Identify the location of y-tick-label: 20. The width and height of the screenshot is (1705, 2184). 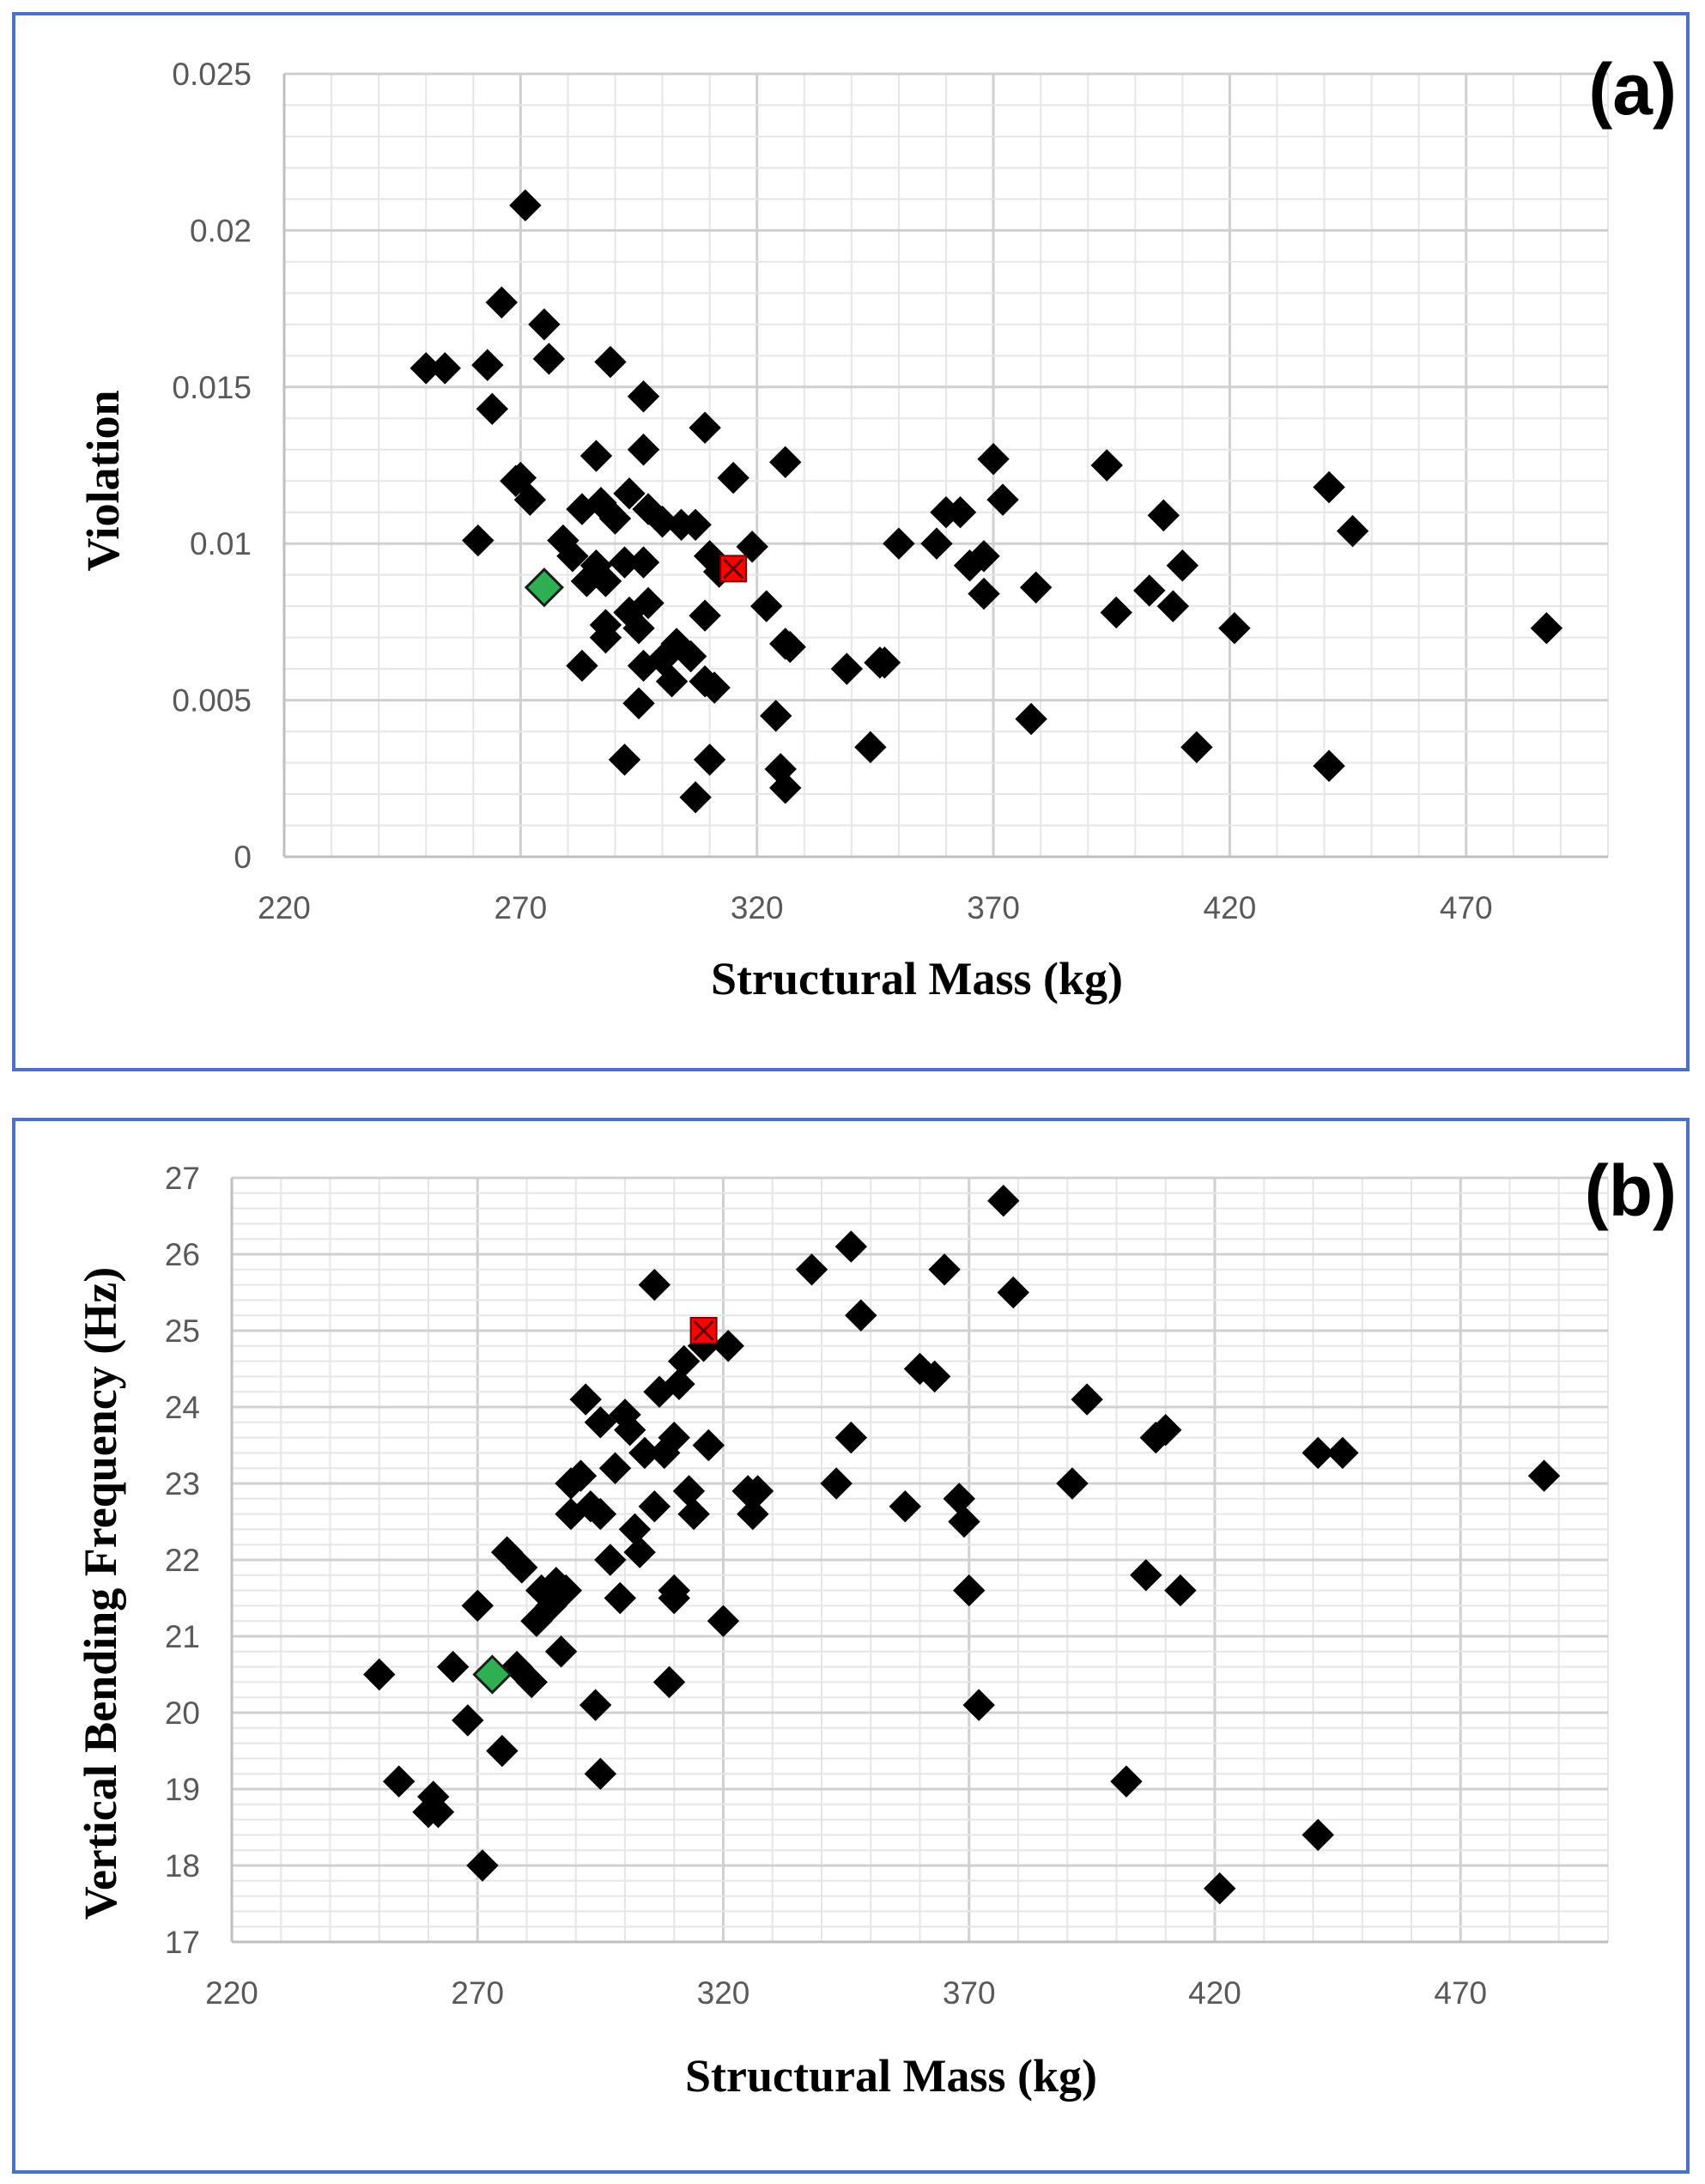
(182, 1714).